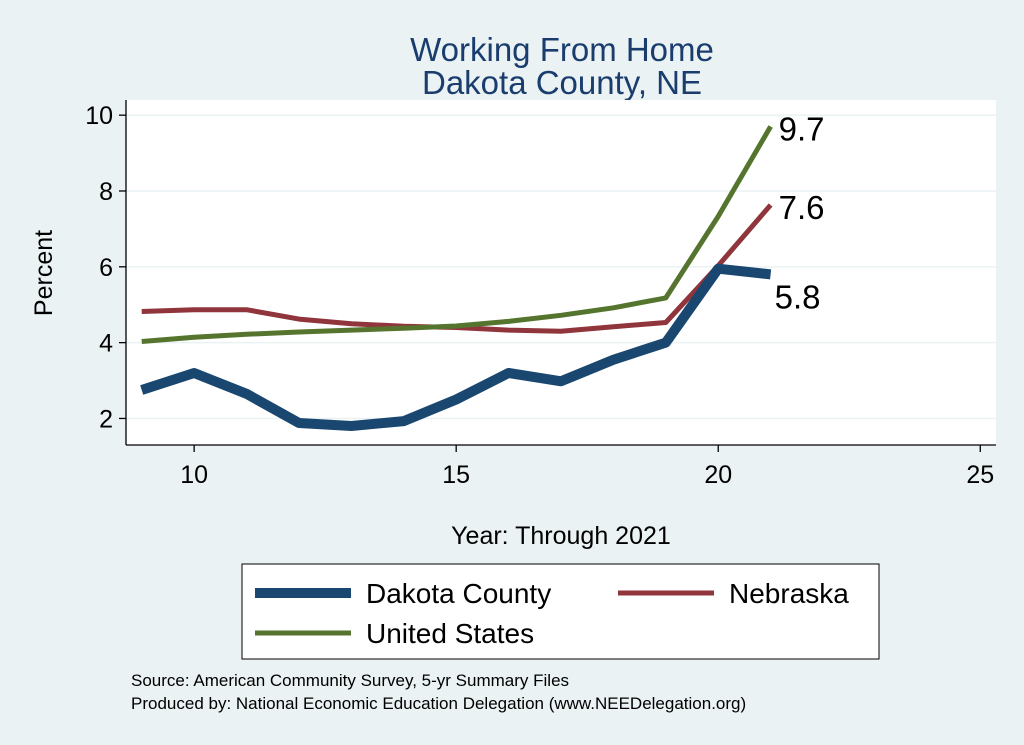  Describe the element at coordinates (562, 82) in the screenshot. I see `chart-subtitle: Dakota County, NE` at that location.